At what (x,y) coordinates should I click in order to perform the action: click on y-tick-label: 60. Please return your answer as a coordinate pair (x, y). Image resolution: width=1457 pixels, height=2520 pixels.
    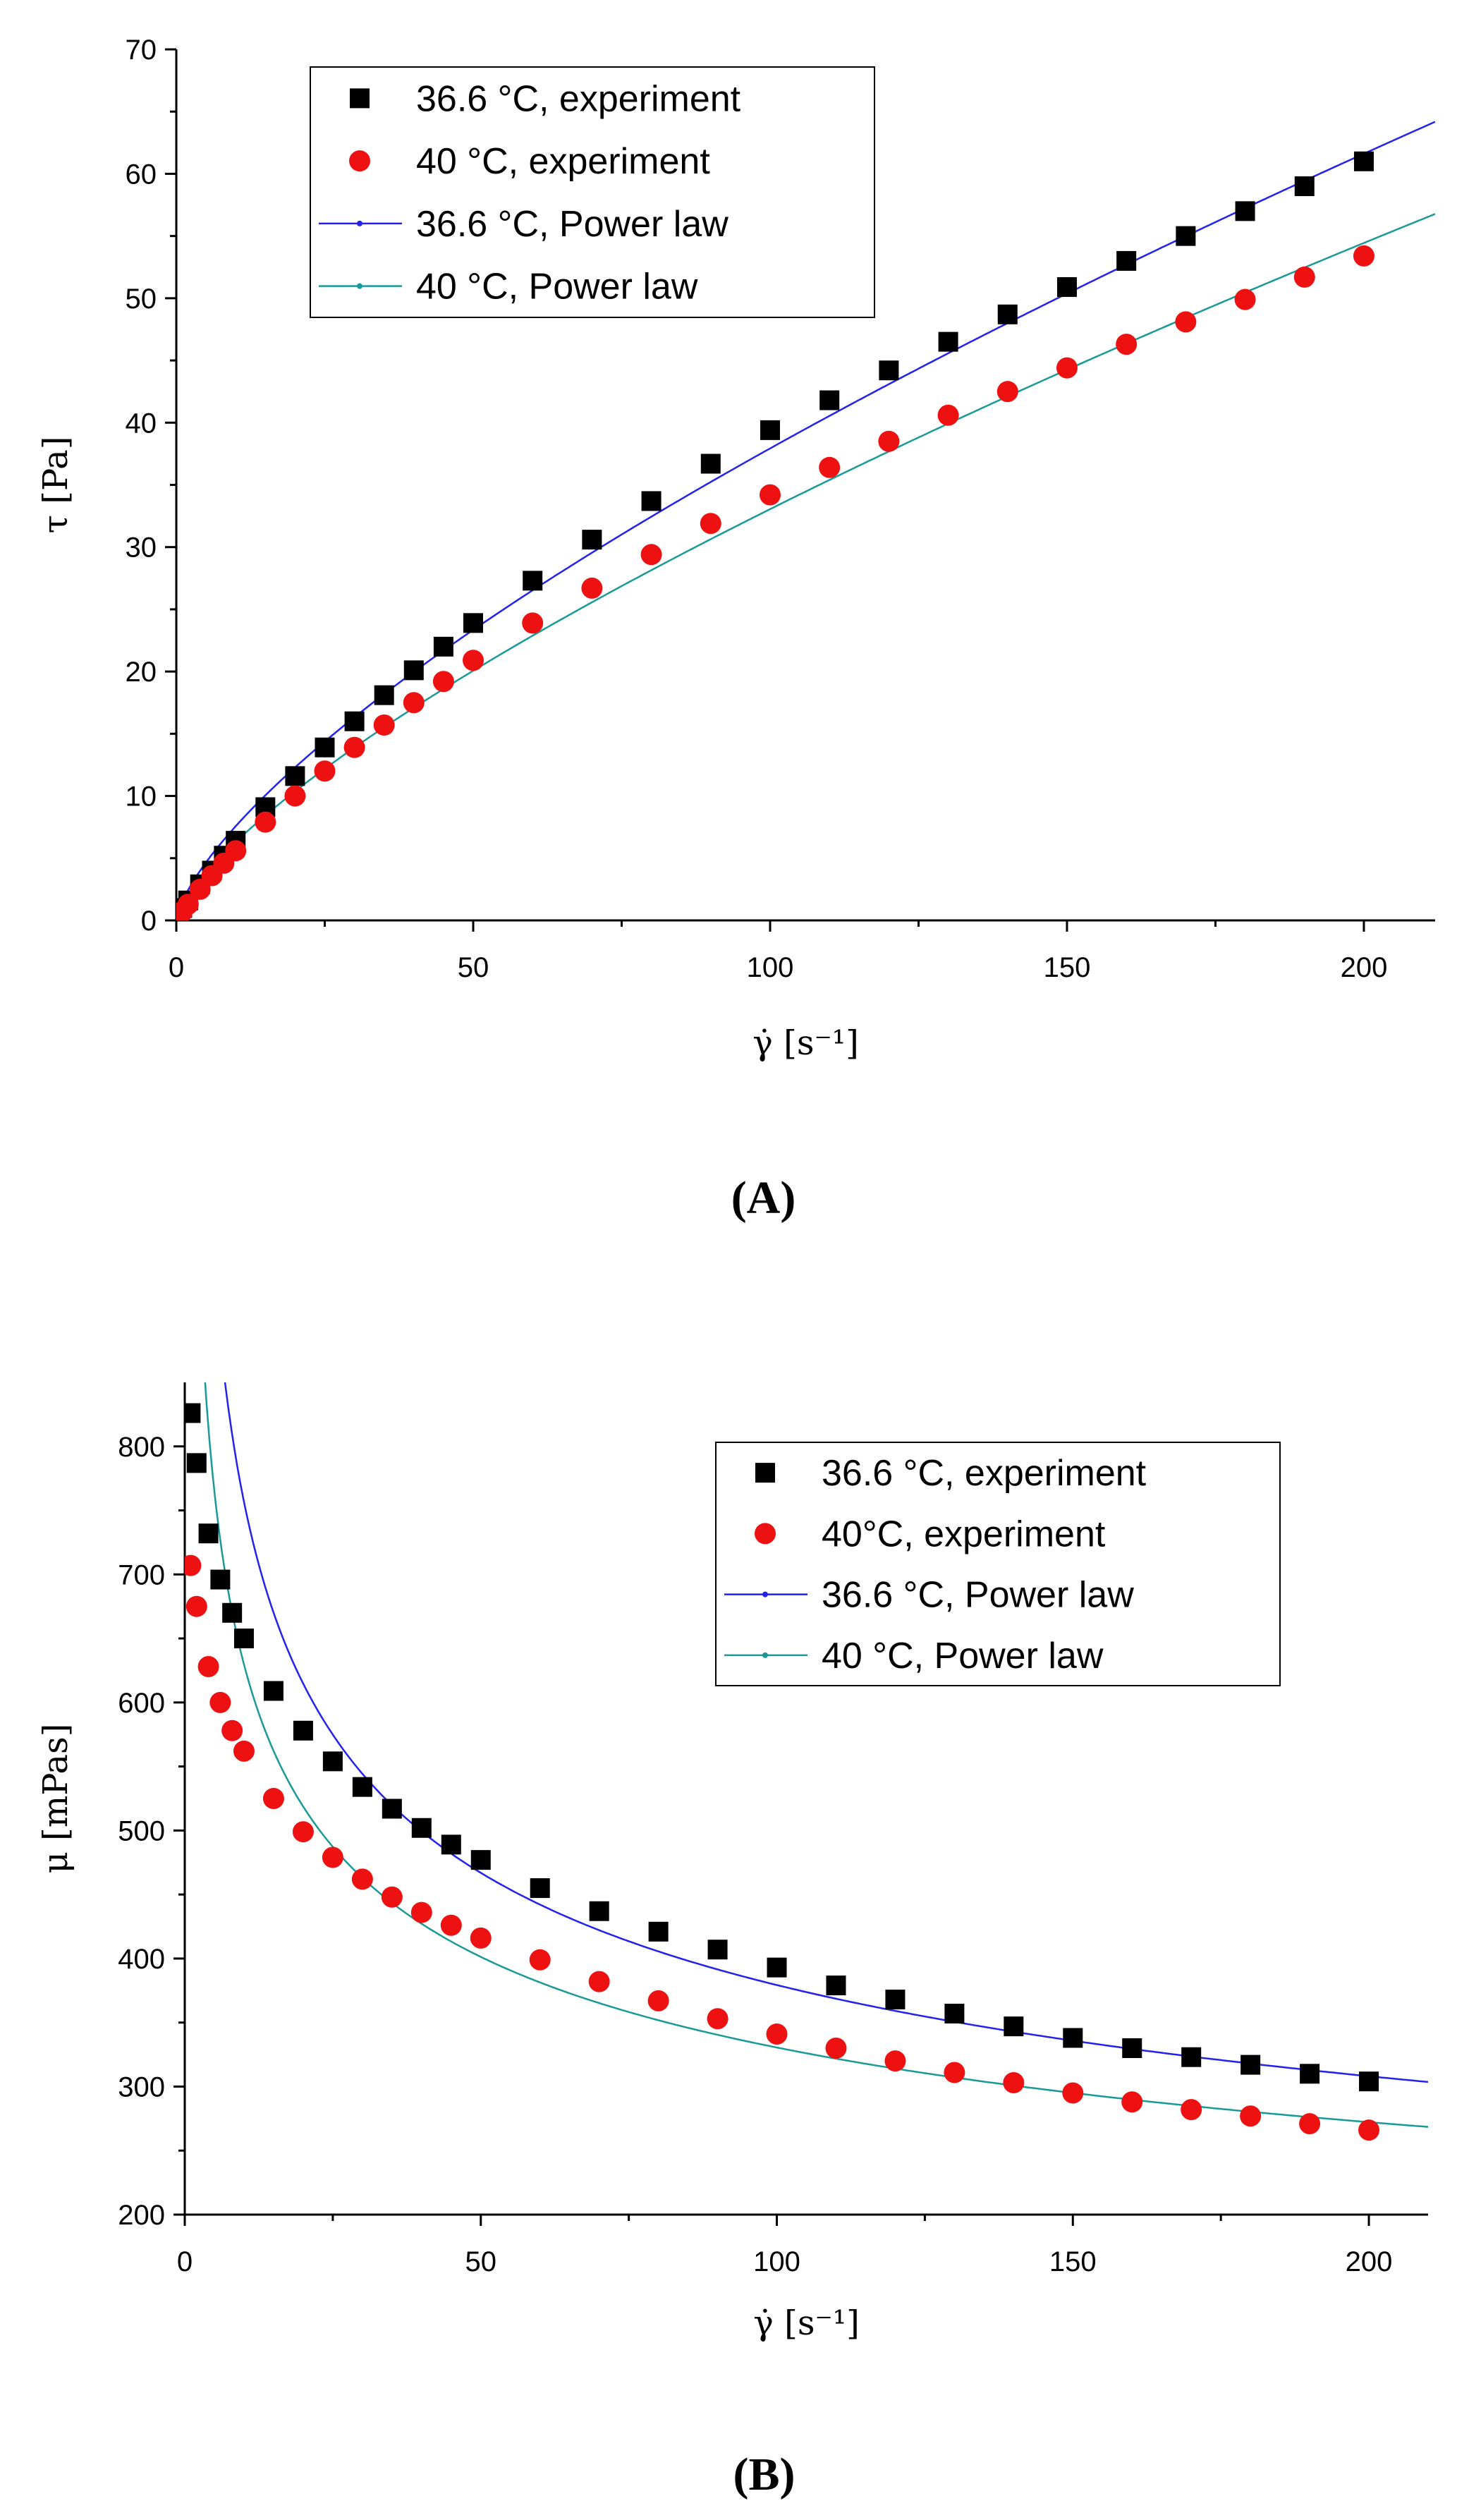
    Looking at the image, I should click on (141, 174).